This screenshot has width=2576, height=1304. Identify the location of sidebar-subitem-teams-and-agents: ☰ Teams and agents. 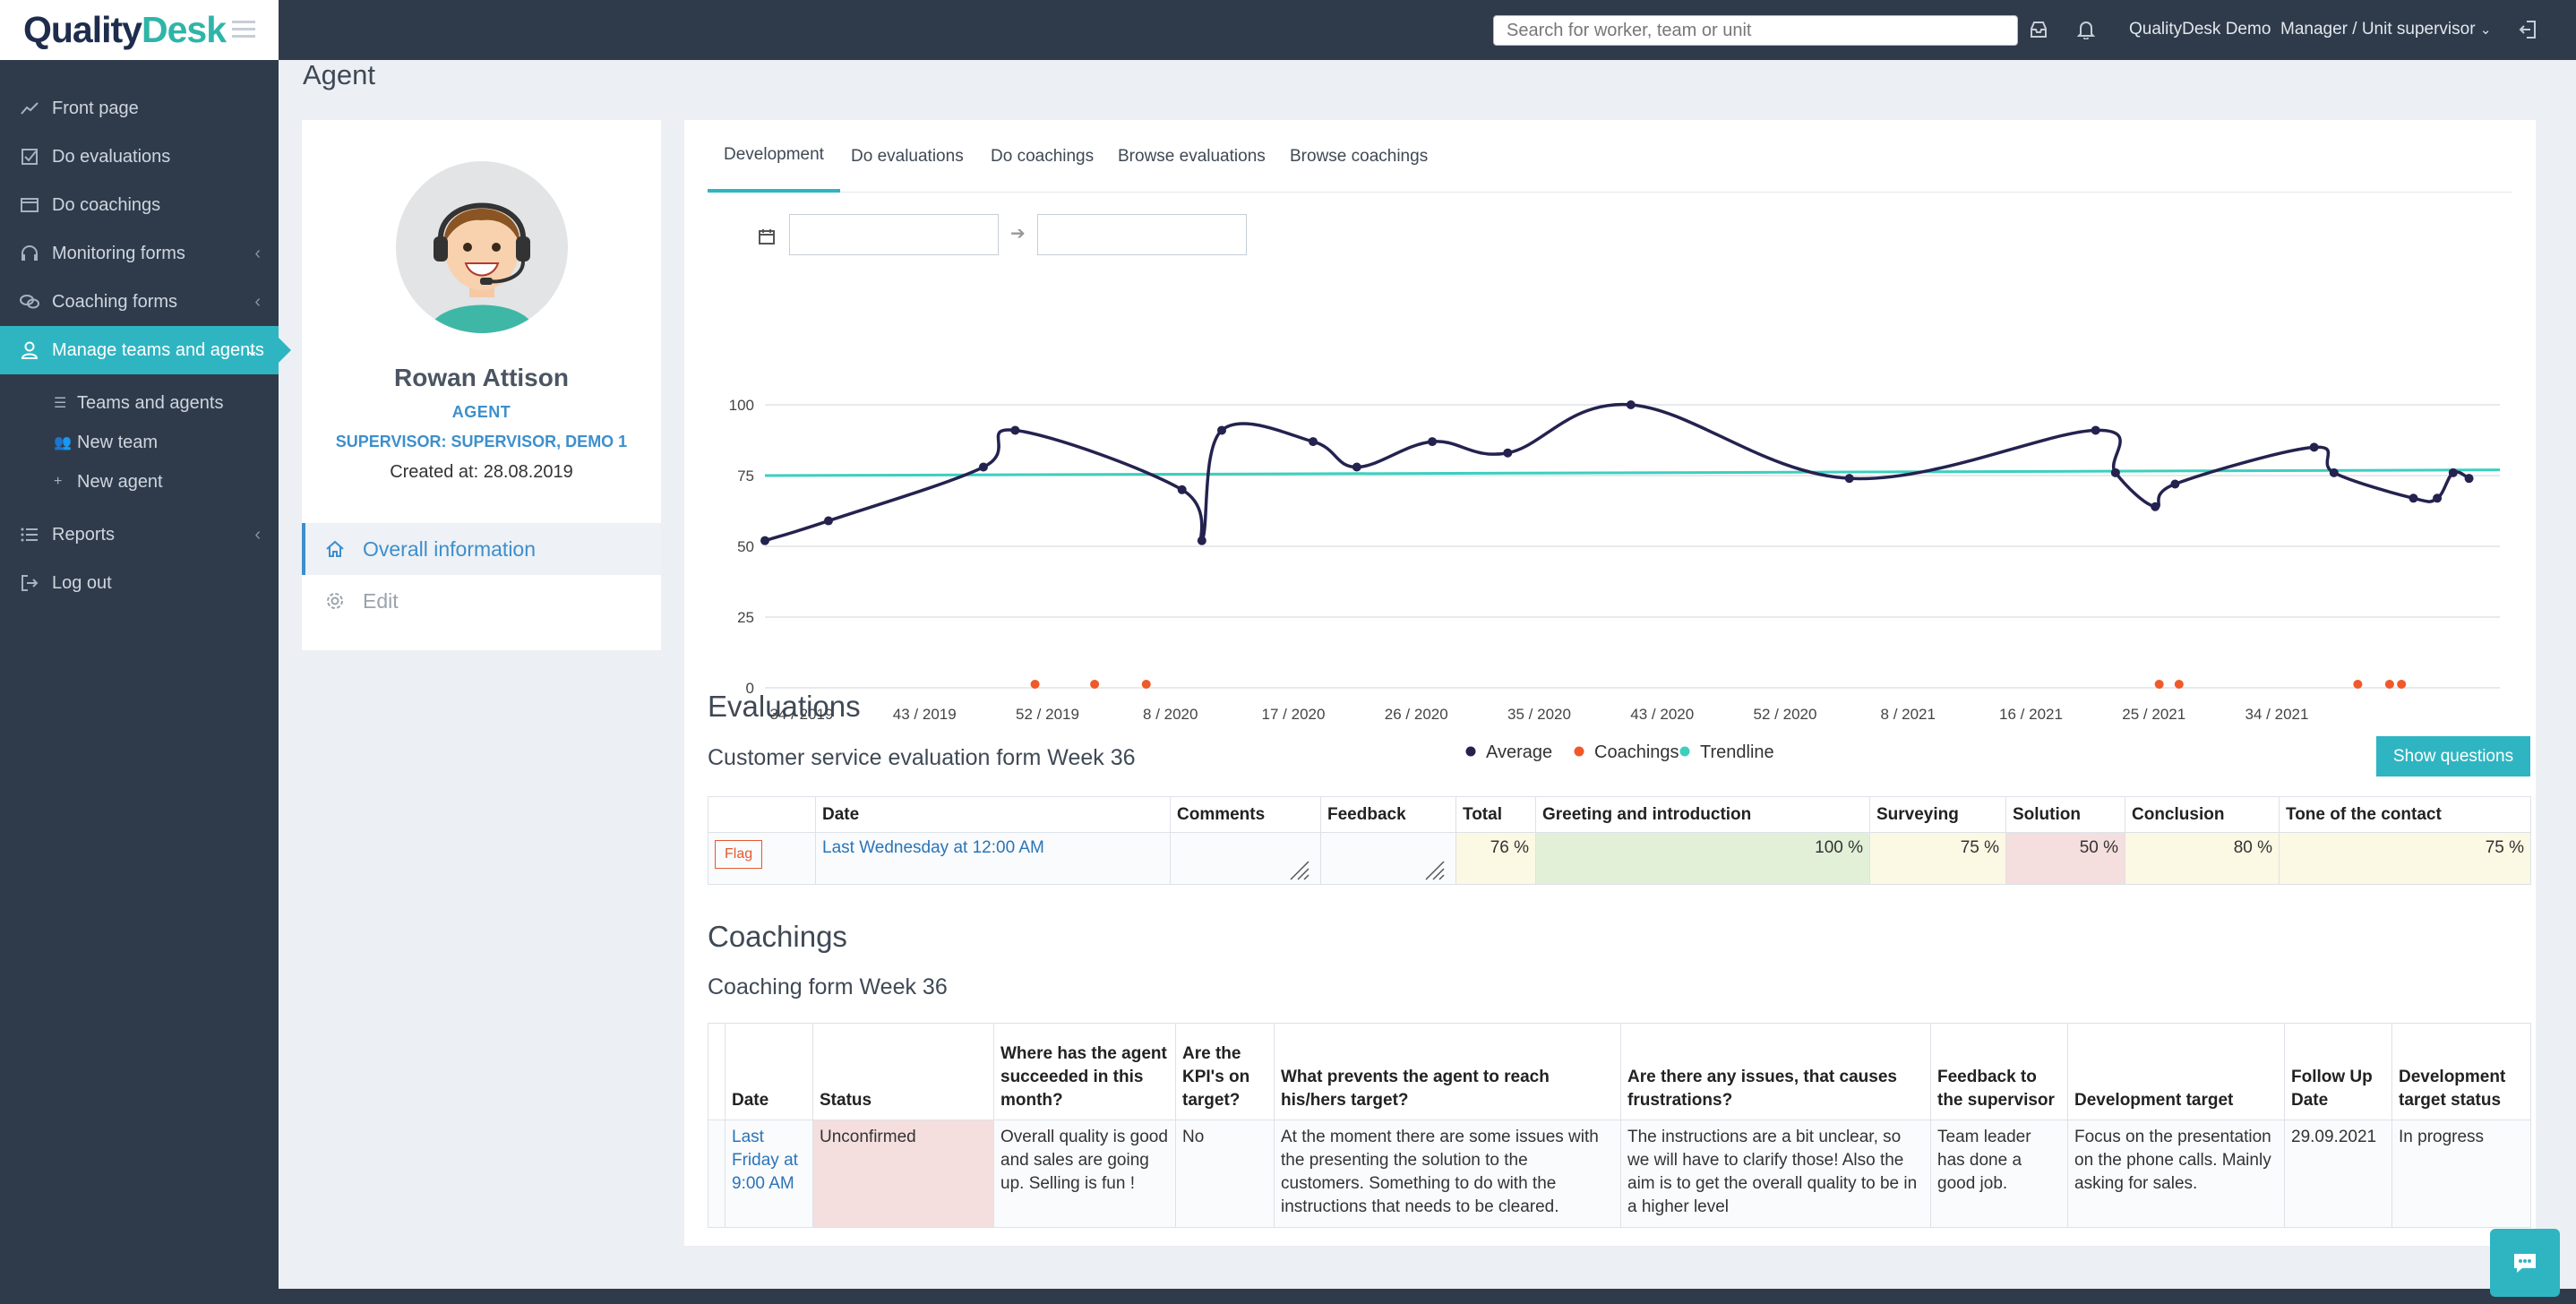
(139, 403).